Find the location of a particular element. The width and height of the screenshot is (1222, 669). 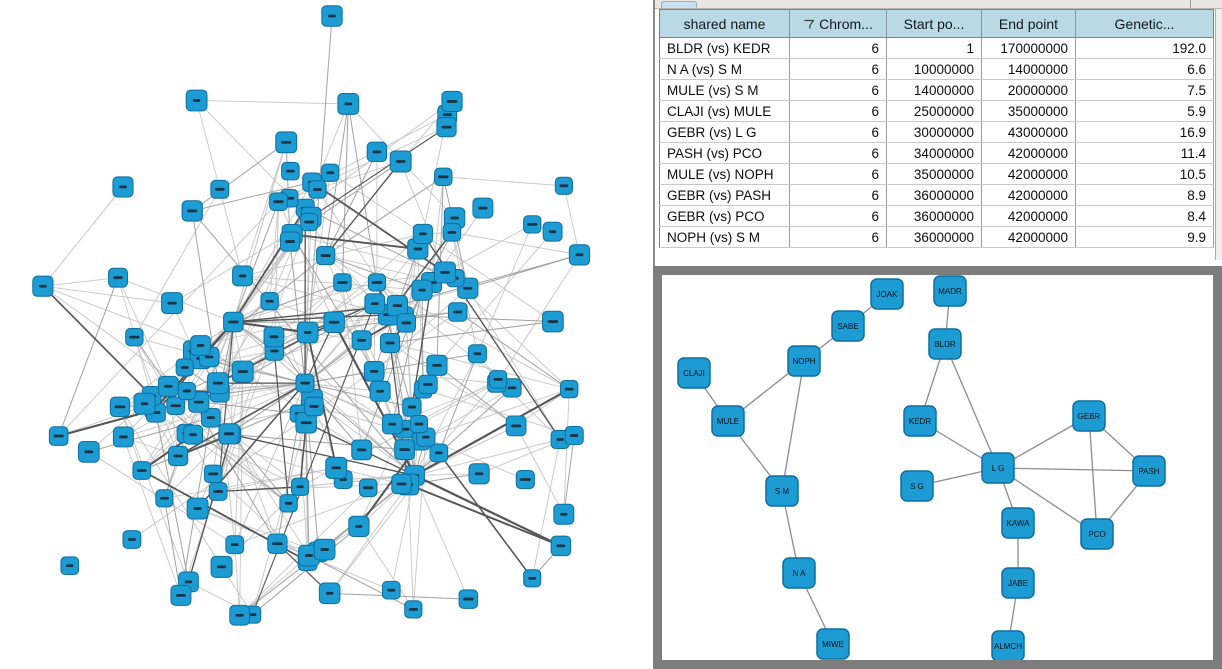

table-tab-chip is located at coordinates (679, 4).